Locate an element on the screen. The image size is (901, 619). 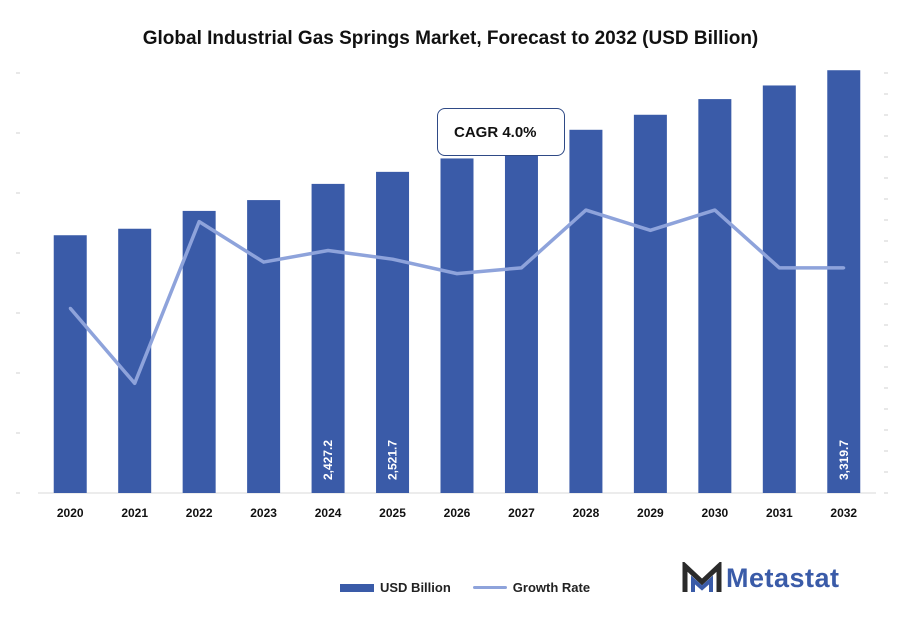
x-tick-label-2022: 2022 is located at coordinates (199, 513).